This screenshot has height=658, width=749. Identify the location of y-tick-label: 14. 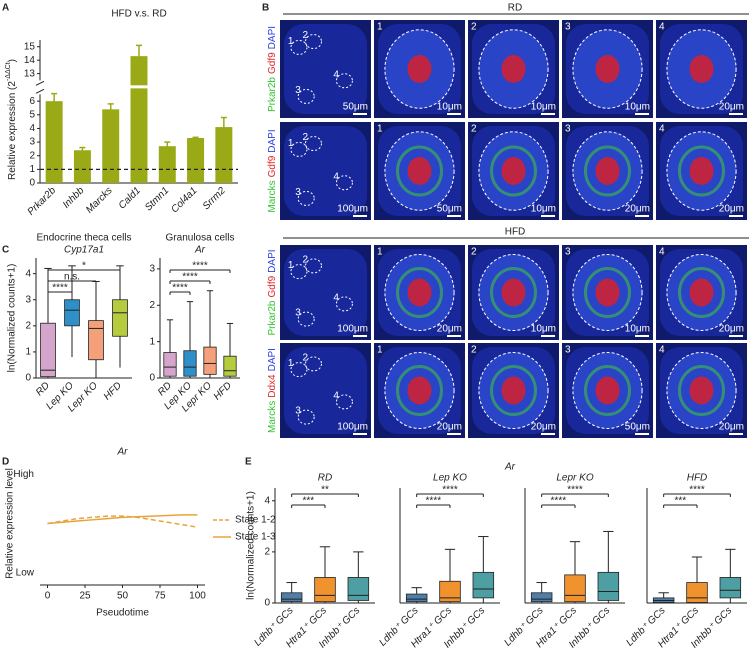
(30, 60).